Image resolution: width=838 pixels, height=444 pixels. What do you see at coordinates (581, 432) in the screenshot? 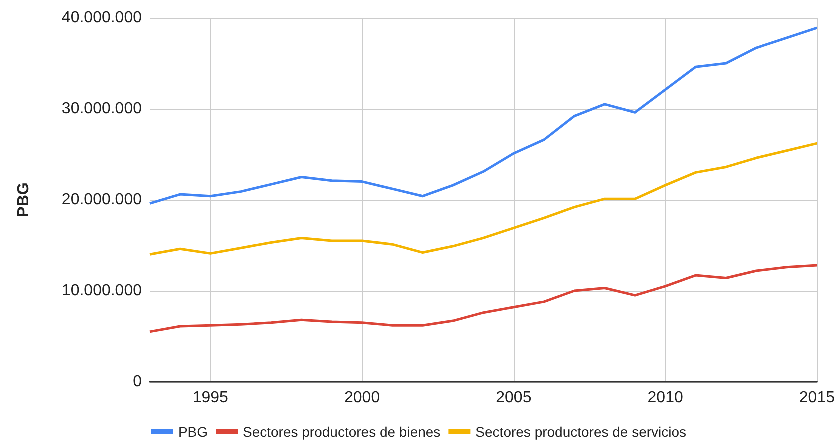
I see `legend-label: Sectores productores de servicios` at bounding box center [581, 432].